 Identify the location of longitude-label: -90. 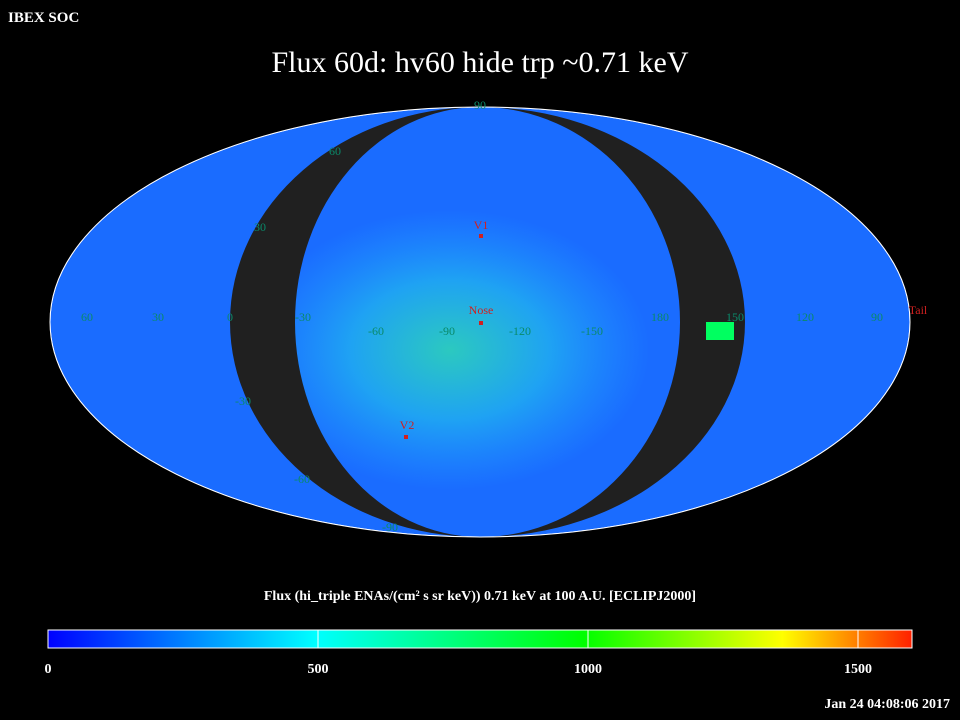
(447, 331).